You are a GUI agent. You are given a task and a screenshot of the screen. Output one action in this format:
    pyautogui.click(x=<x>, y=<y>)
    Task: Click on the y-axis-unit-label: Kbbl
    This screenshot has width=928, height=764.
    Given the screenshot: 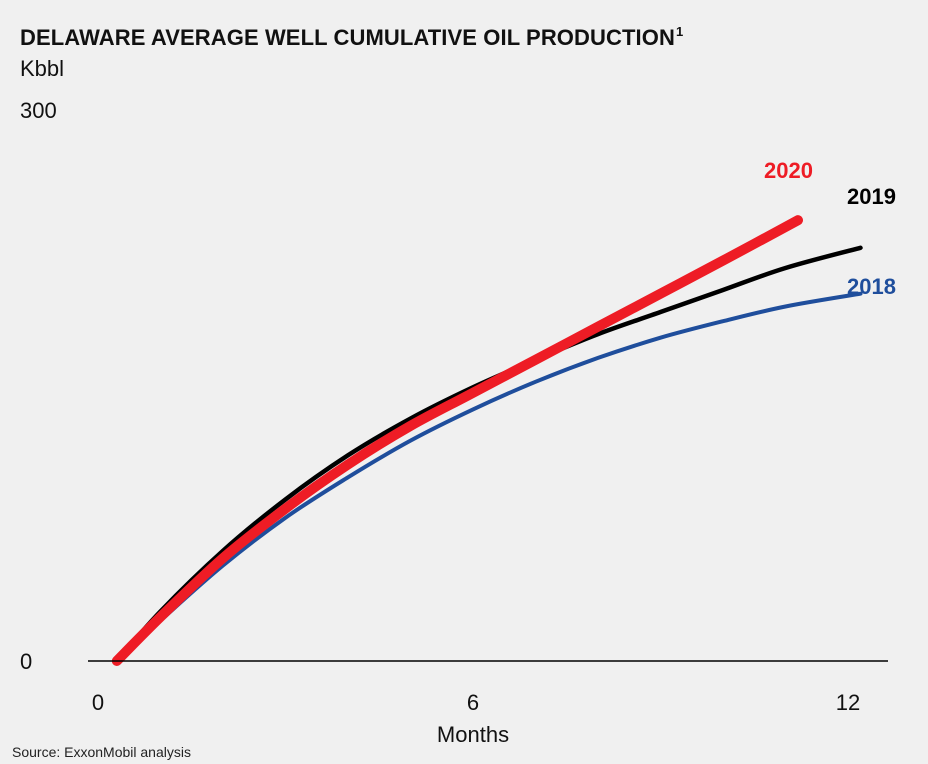 What is the action you would take?
    pyautogui.click(x=42, y=68)
    